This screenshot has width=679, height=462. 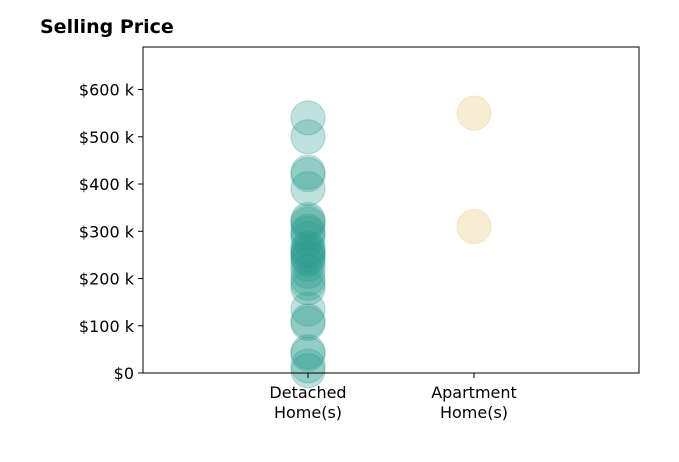 I want to click on x-axis: Detached Home(s) Apartment Home(s), so click(x=393, y=397).